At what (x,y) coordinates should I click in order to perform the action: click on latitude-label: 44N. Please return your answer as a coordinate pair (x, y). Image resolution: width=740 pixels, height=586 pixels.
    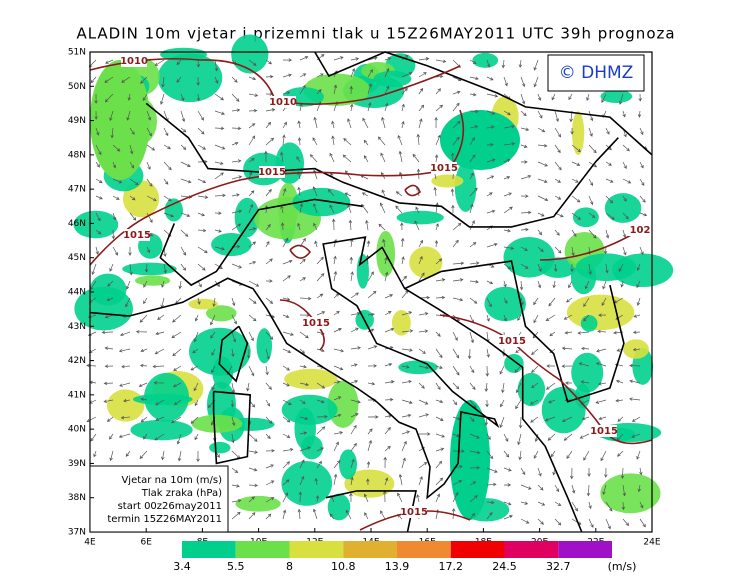
    Looking at the image, I should click on (77, 293).